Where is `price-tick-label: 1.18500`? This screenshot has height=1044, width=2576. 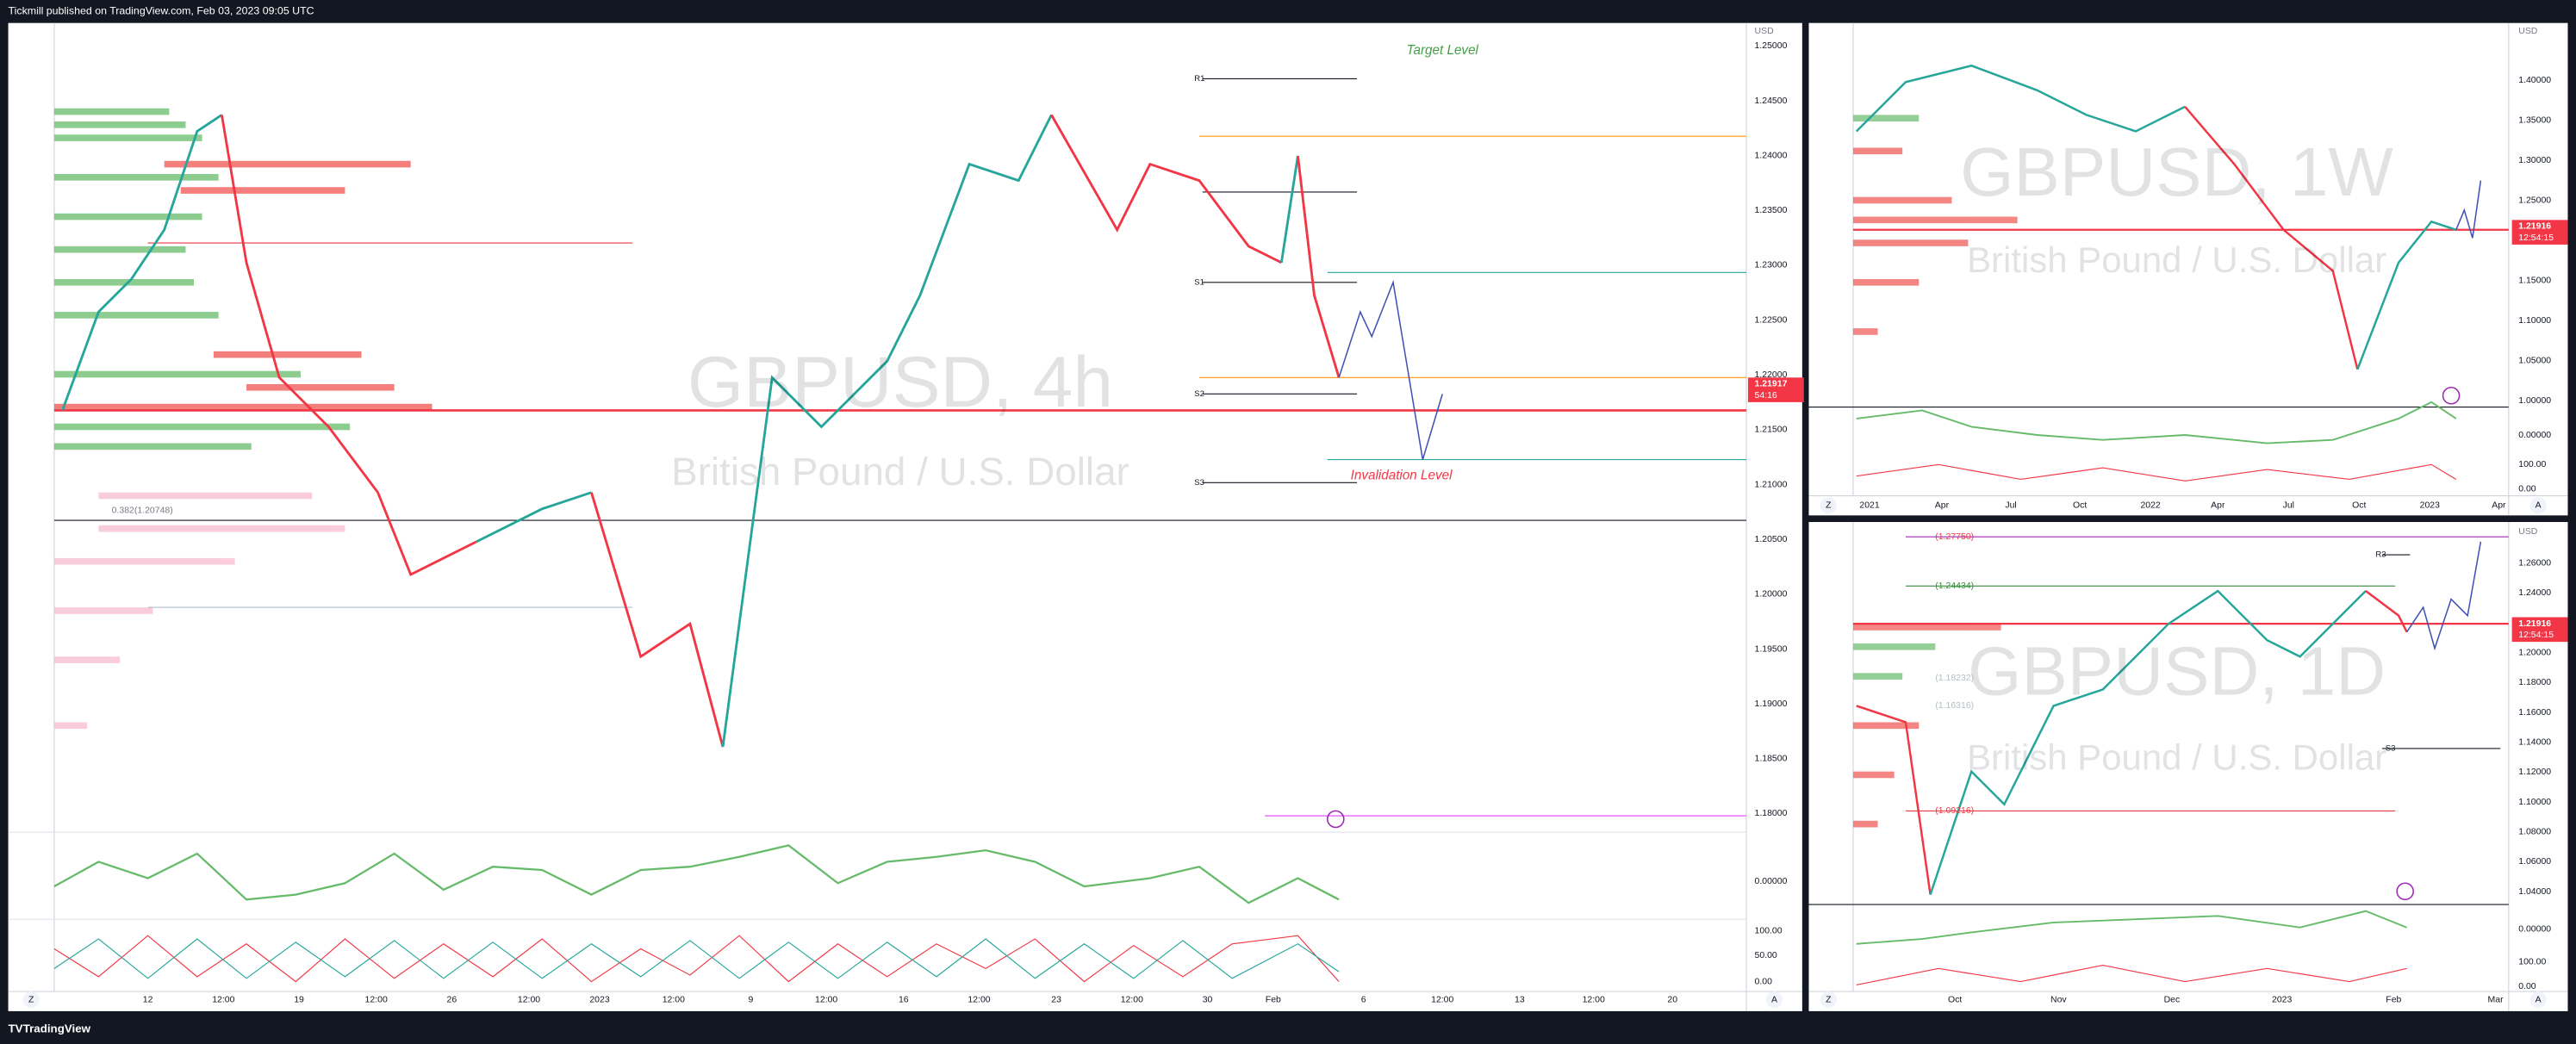 price-tick-label: 1.18500 is located at coordinates (1772, 759).